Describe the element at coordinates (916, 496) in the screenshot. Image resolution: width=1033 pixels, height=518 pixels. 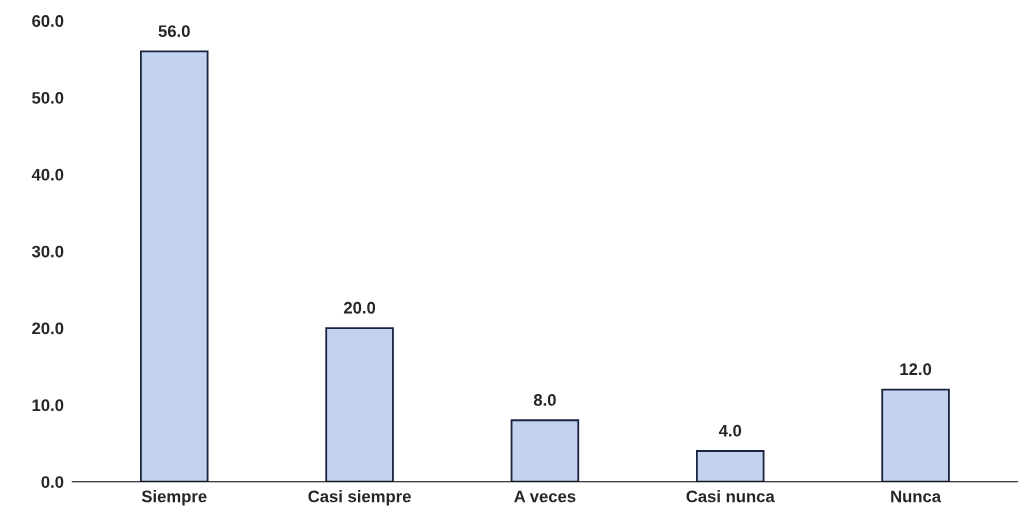
I see `x-tick-label: Nunca` at that location.